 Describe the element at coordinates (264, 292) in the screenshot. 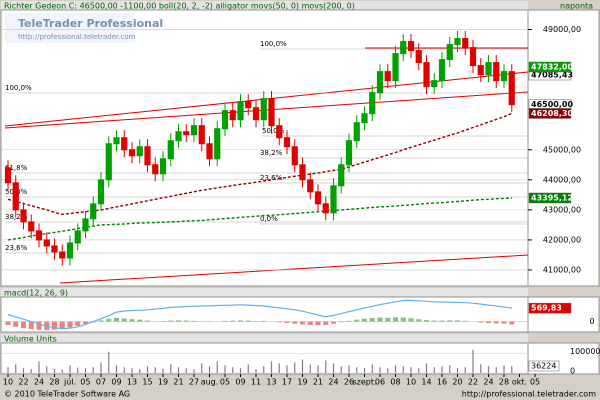

I see `macd-title-bar` at that location.